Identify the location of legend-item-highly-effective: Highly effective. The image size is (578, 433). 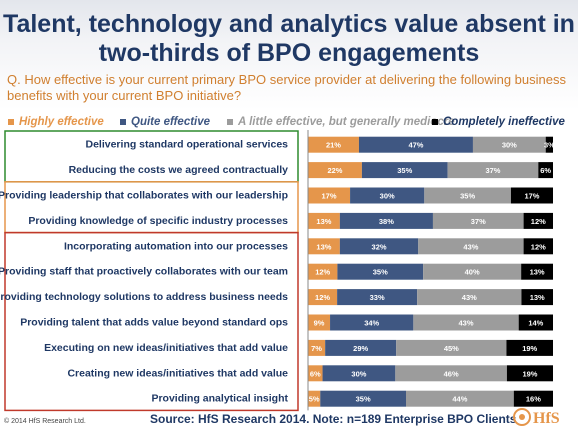
(56, 122).